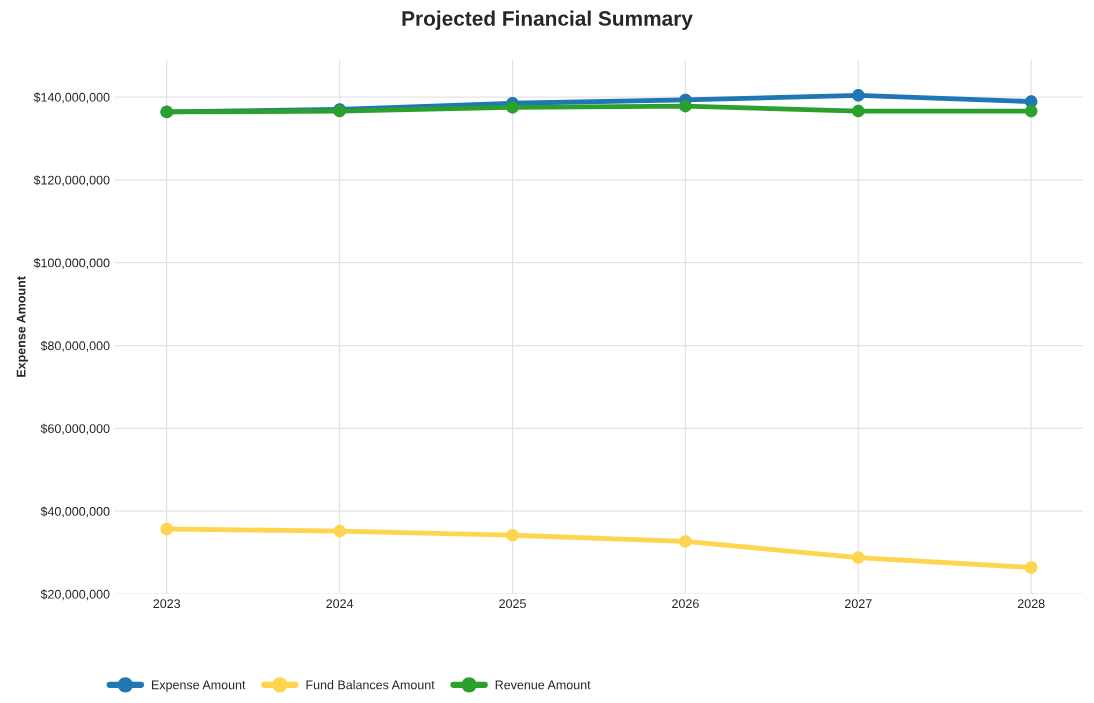  Describe the element at coordinates (75, 512) in the screenshot. I see `y-tick-label: $40,000,000` at that location.